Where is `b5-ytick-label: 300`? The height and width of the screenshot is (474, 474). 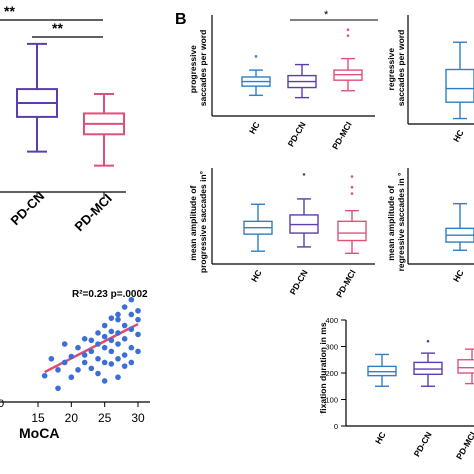 b5-ytick-label: 300 is located at coordinates (331, 347).